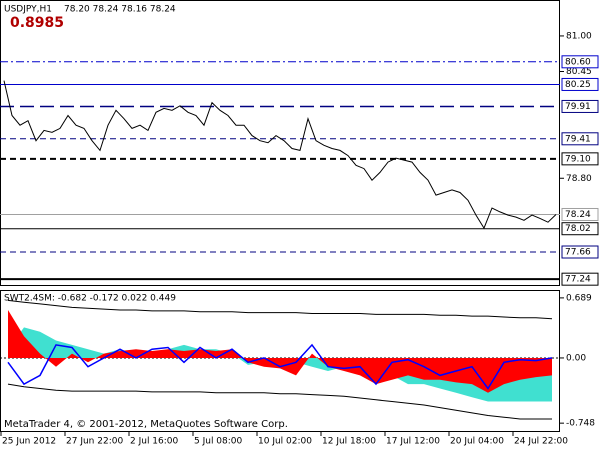 The image size is (600, 450). Describe the element at coordinates (154, 442) in the screenshot. I see `x-tick-label: 2 Jul 16:00` at that location.